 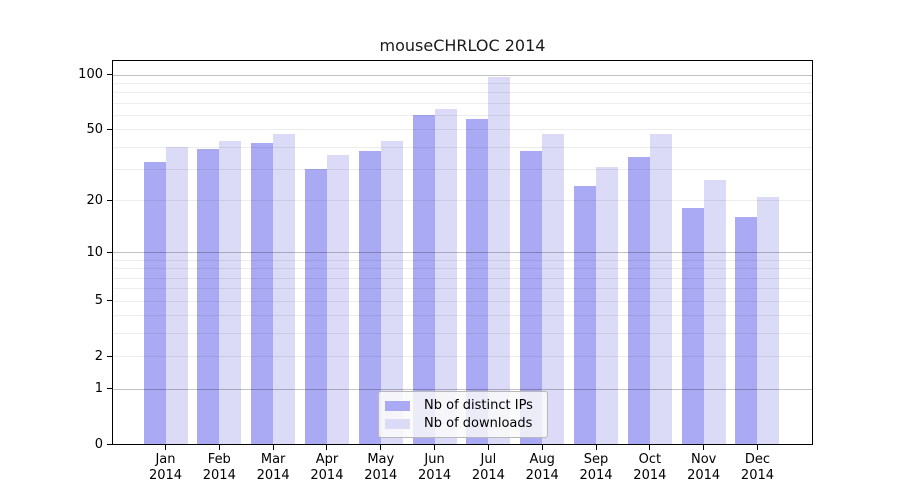 What do you see at coordinates (98, 356) in the screenshot?
I see `y-tick-label: 2` at bounding box center [98, 356].